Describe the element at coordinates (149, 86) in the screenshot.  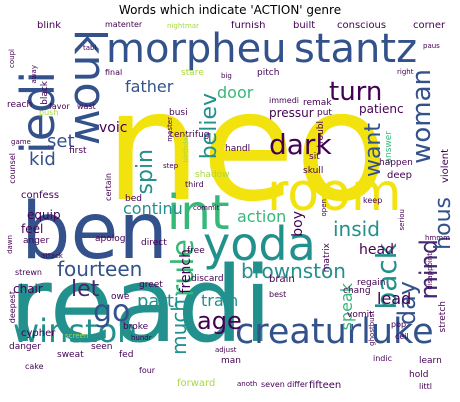
I see `word-father: father` at that location.